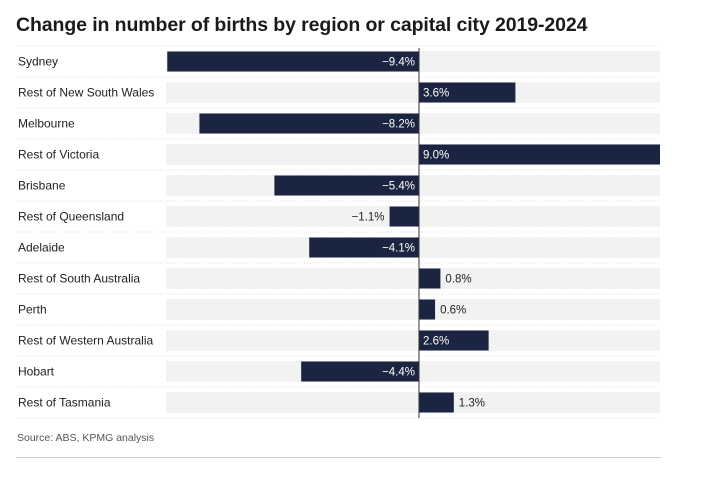  Describe the element at coordinates (398, 249) in the screenshot. I see `value-label: −4.1%` at that location.